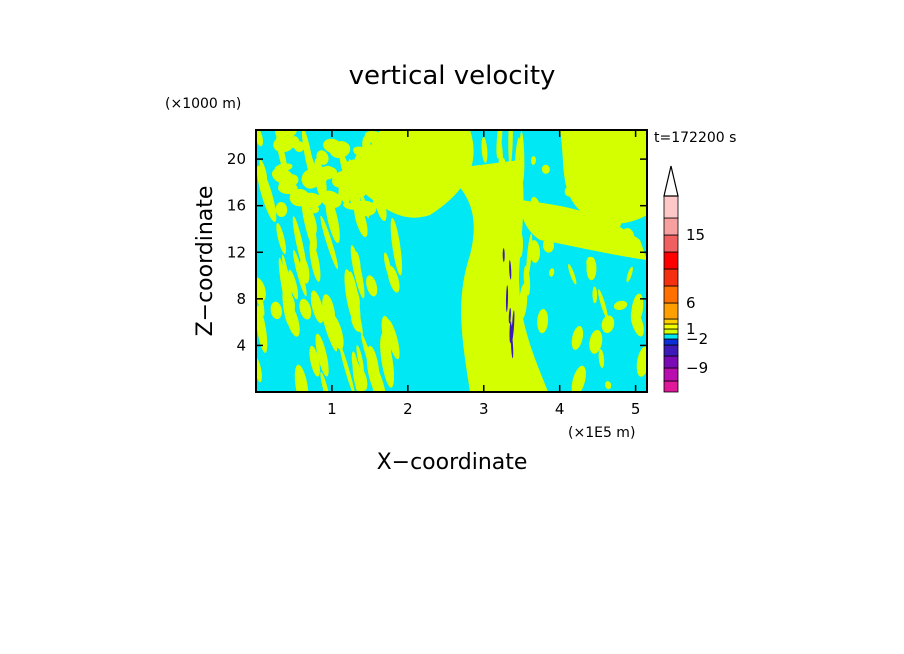 Image resolution: width=904 pixels, height=654 pixels. I want to click on x-tick-label: 3, so click(484, 409).